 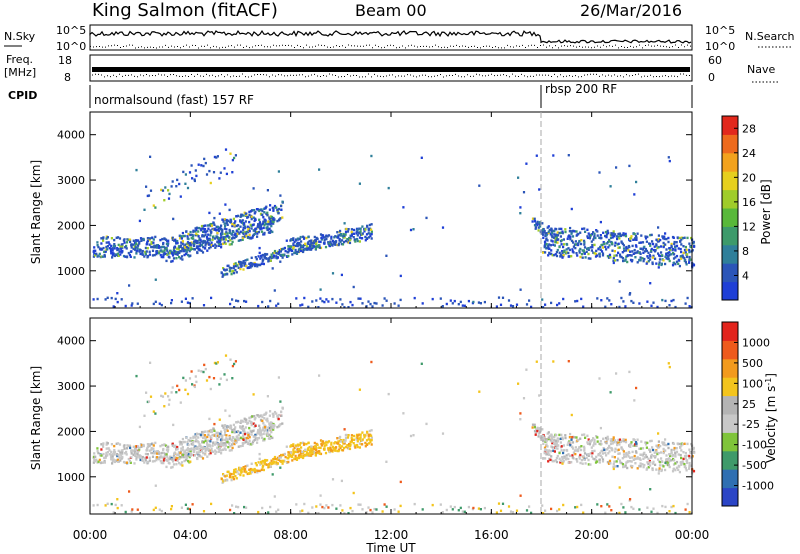 What do you see at coordinates (399, 38) in the screenshot?
I see `nsky-panel: N.Sky 10^5 10^0 10^5 10^0 N.Search` at bounding box center [399, 38].